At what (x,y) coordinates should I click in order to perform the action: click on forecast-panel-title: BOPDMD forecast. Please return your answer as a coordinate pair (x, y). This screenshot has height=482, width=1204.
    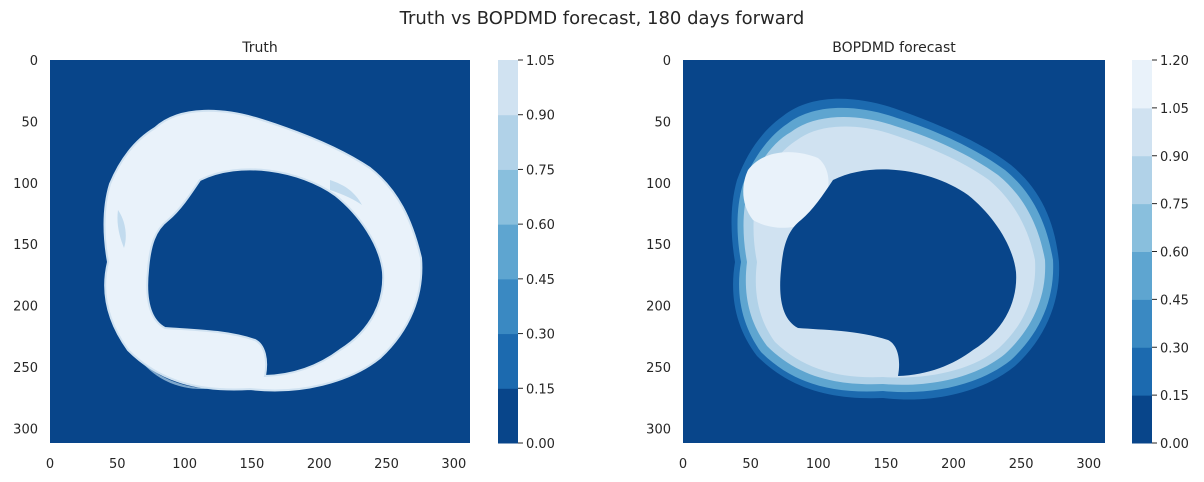
    Looking at the image, I should click on (894, 48).